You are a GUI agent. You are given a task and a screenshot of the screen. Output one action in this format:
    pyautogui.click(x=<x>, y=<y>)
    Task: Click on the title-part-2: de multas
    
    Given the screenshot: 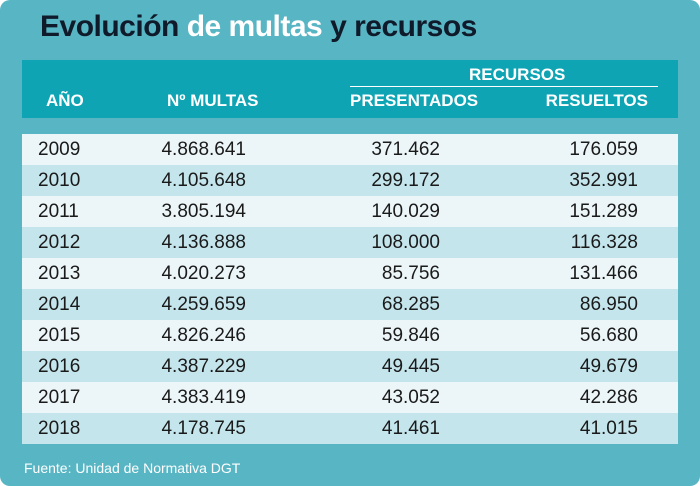 What is the action you would take?
    pyautogui.click(x=254, y=26)
    